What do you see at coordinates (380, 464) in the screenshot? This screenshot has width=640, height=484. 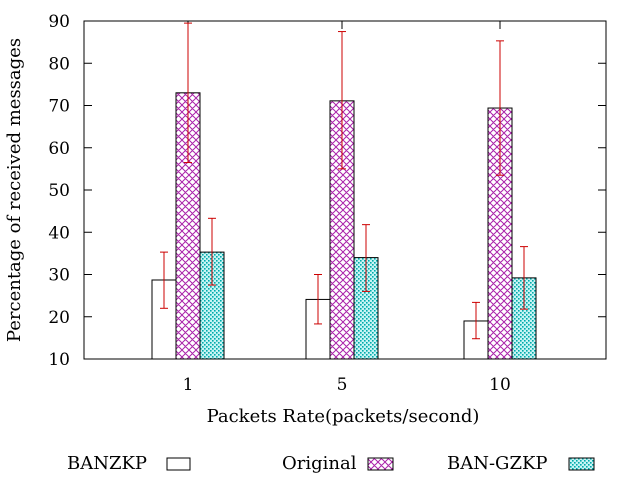 I see `legend-swatch-original` at bounding box center [380, 464].